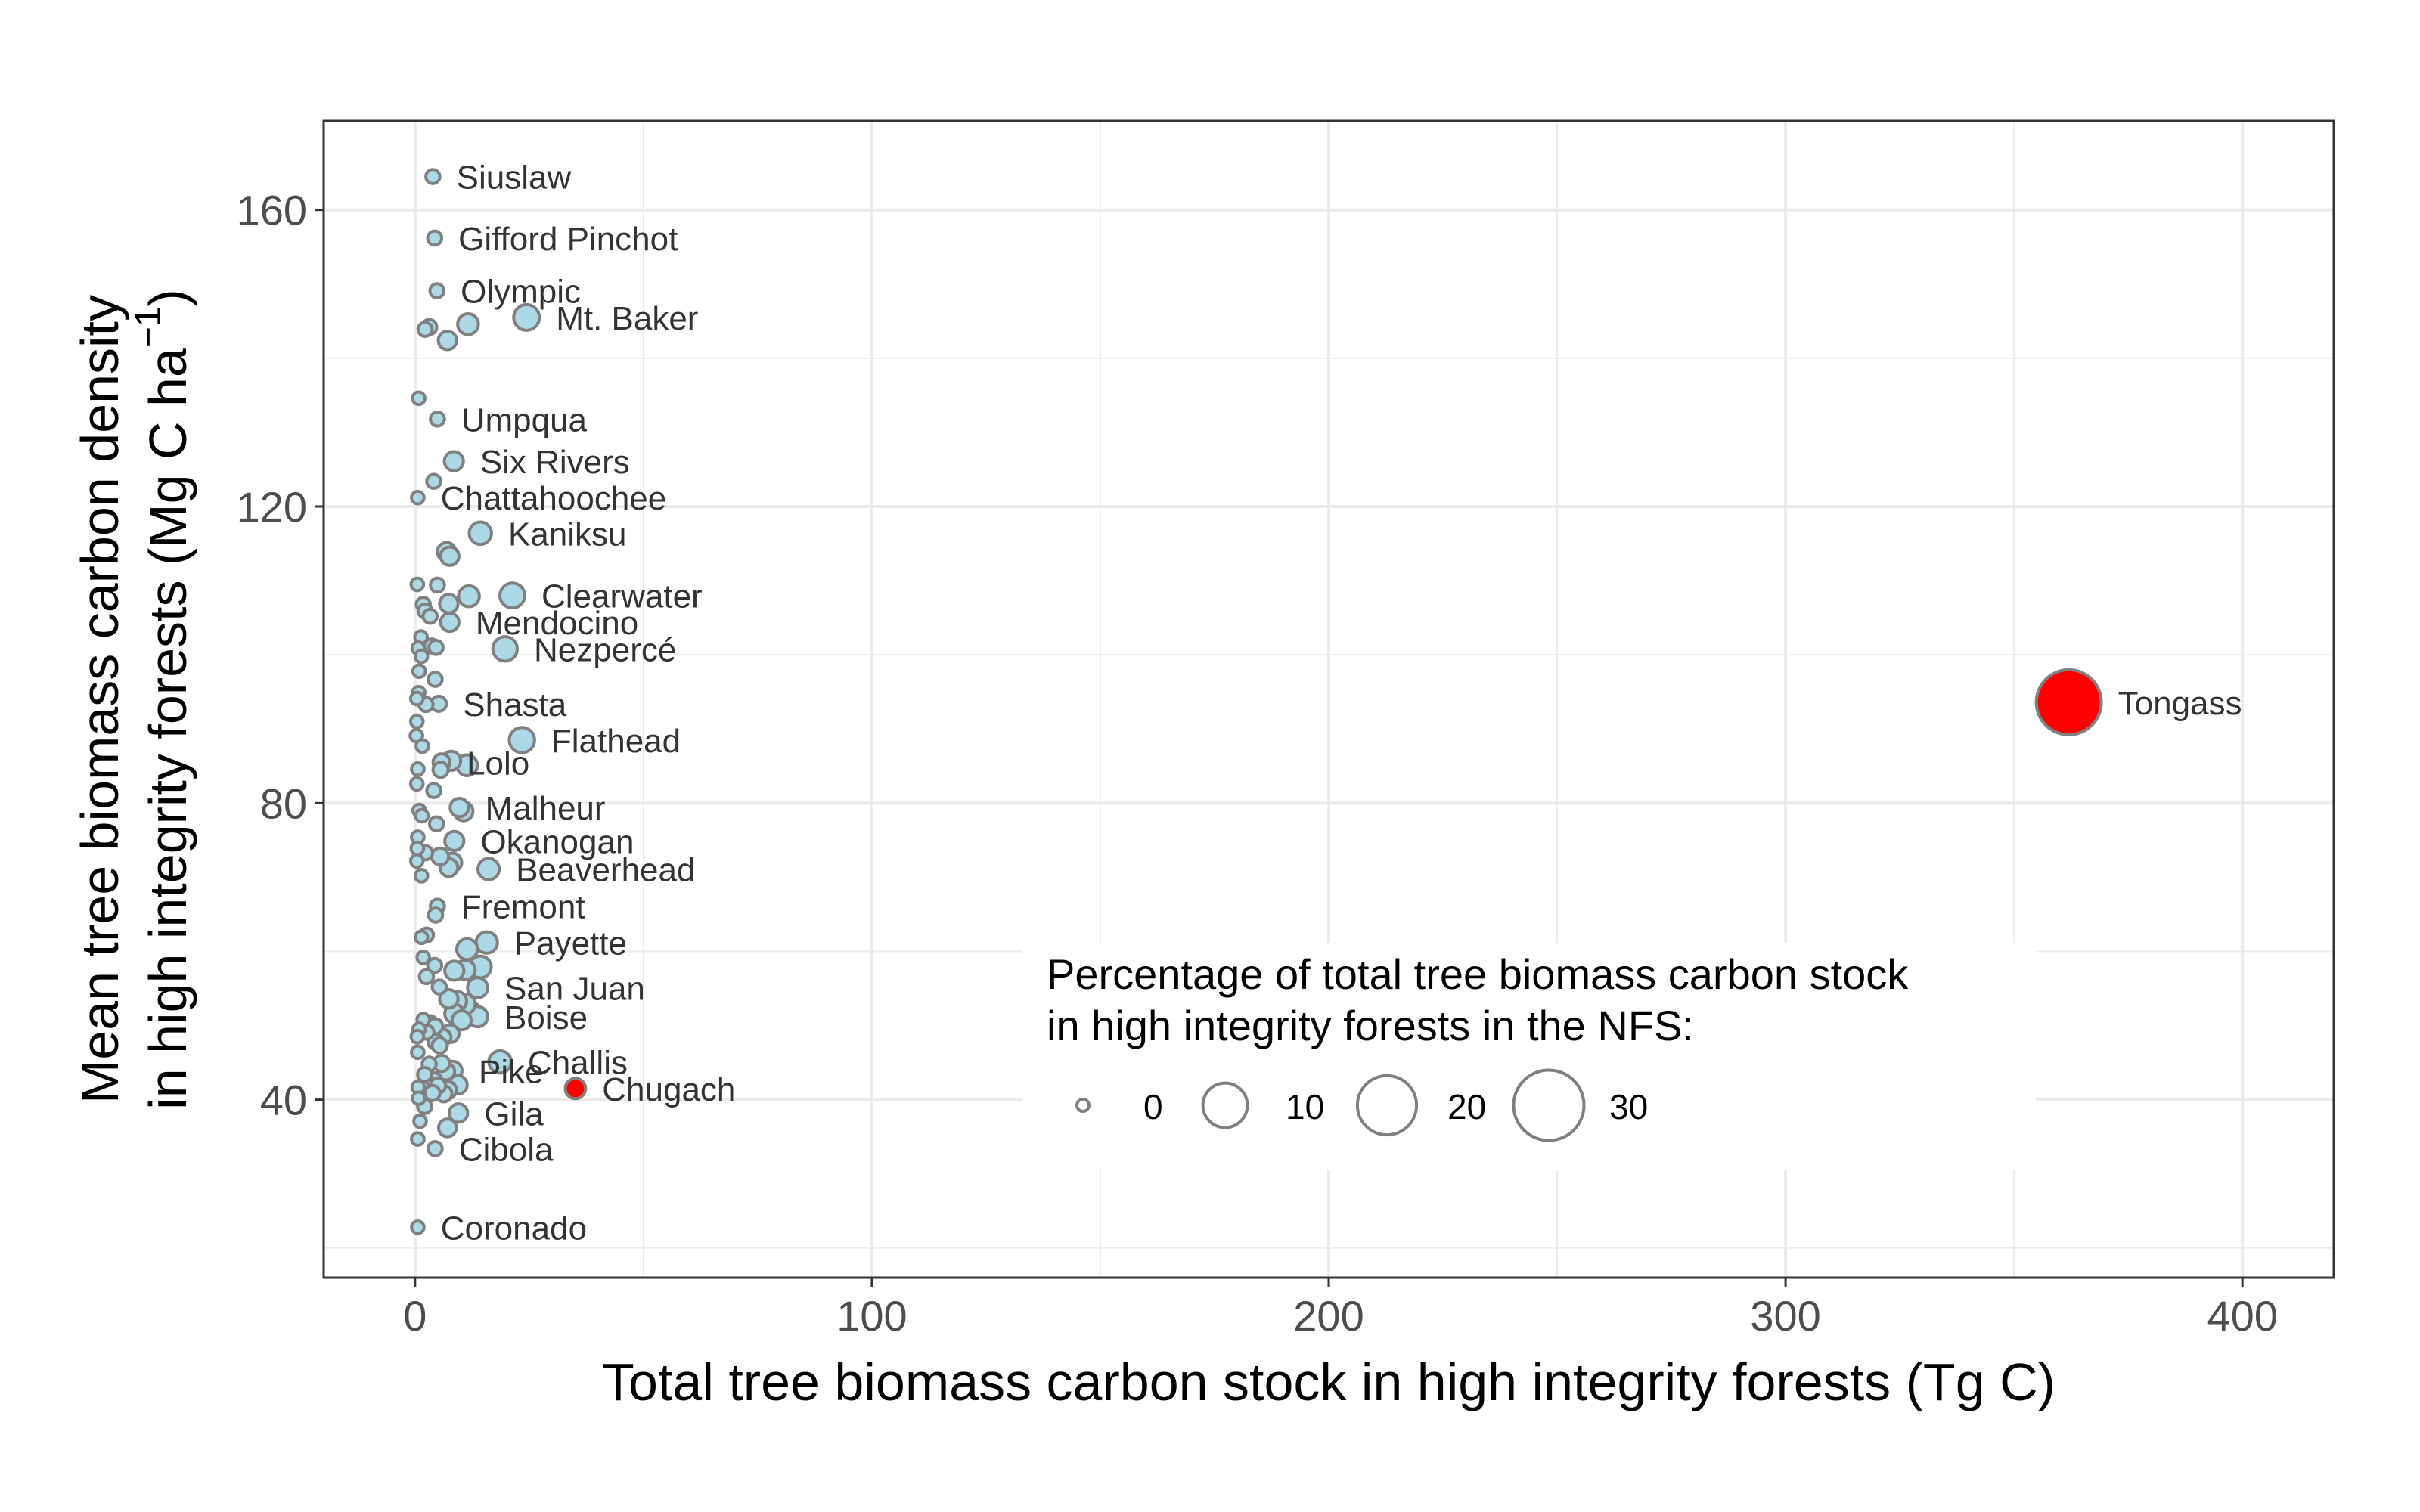  What do you see at coordinates (498, 763) in the screenshot?
I see `point-label-lolo: Lolo` at bounding box center [498, 763].